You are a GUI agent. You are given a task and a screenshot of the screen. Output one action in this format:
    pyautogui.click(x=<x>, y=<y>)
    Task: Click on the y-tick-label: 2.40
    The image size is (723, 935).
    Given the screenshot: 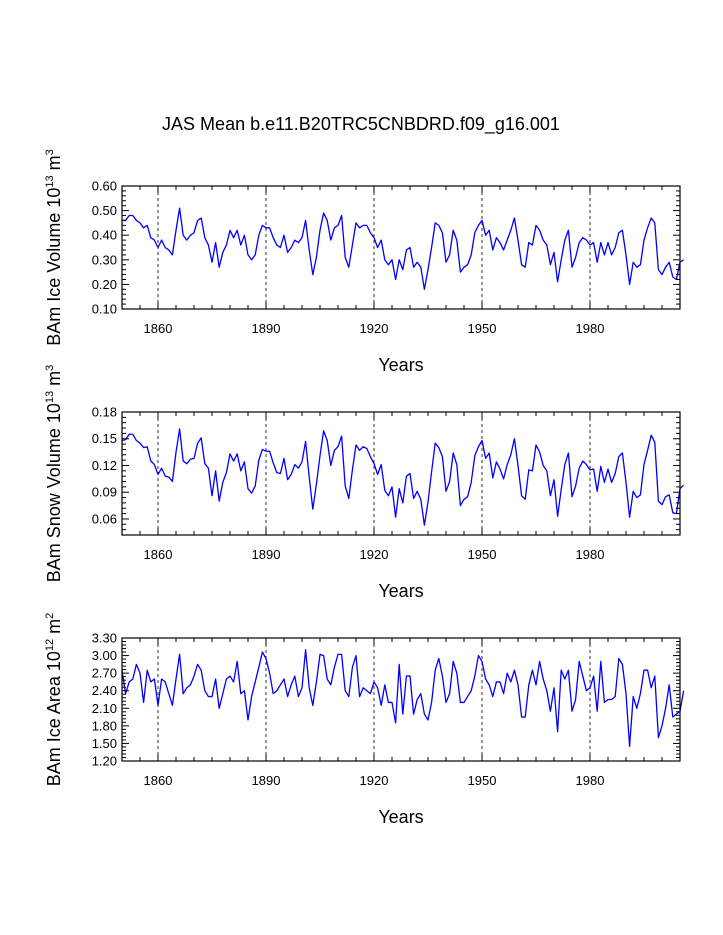 What is the action you would take?
    pyautogui.click(x=104, y=690)
    